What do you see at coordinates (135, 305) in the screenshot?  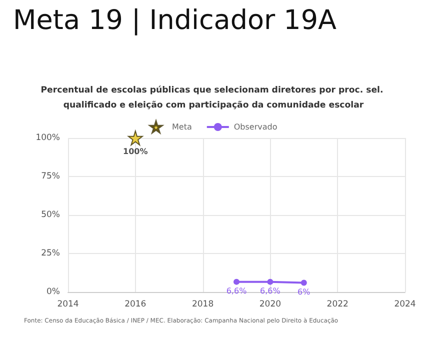 I see `x-tick-label: 2016` at bounding box center [135, 305].